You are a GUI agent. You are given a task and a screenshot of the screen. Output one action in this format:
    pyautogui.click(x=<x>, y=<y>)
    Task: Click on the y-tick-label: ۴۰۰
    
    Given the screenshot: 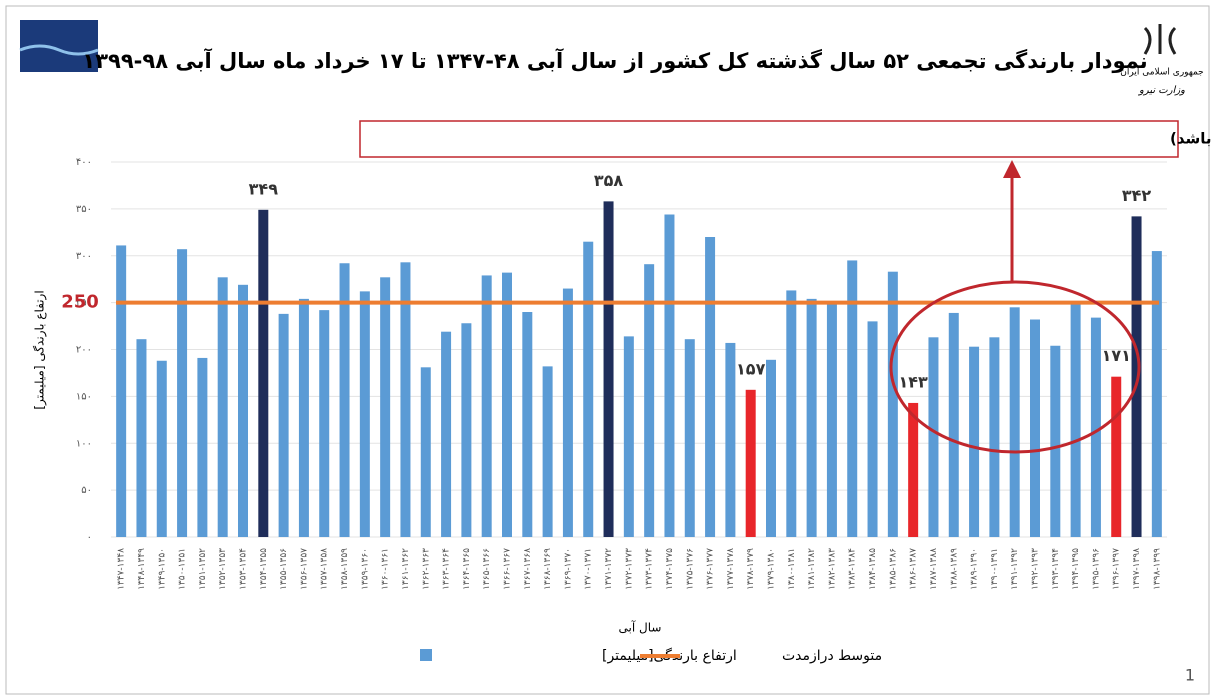 What is the action you would take?
    pyautogui.click(x=84, y=162)
    